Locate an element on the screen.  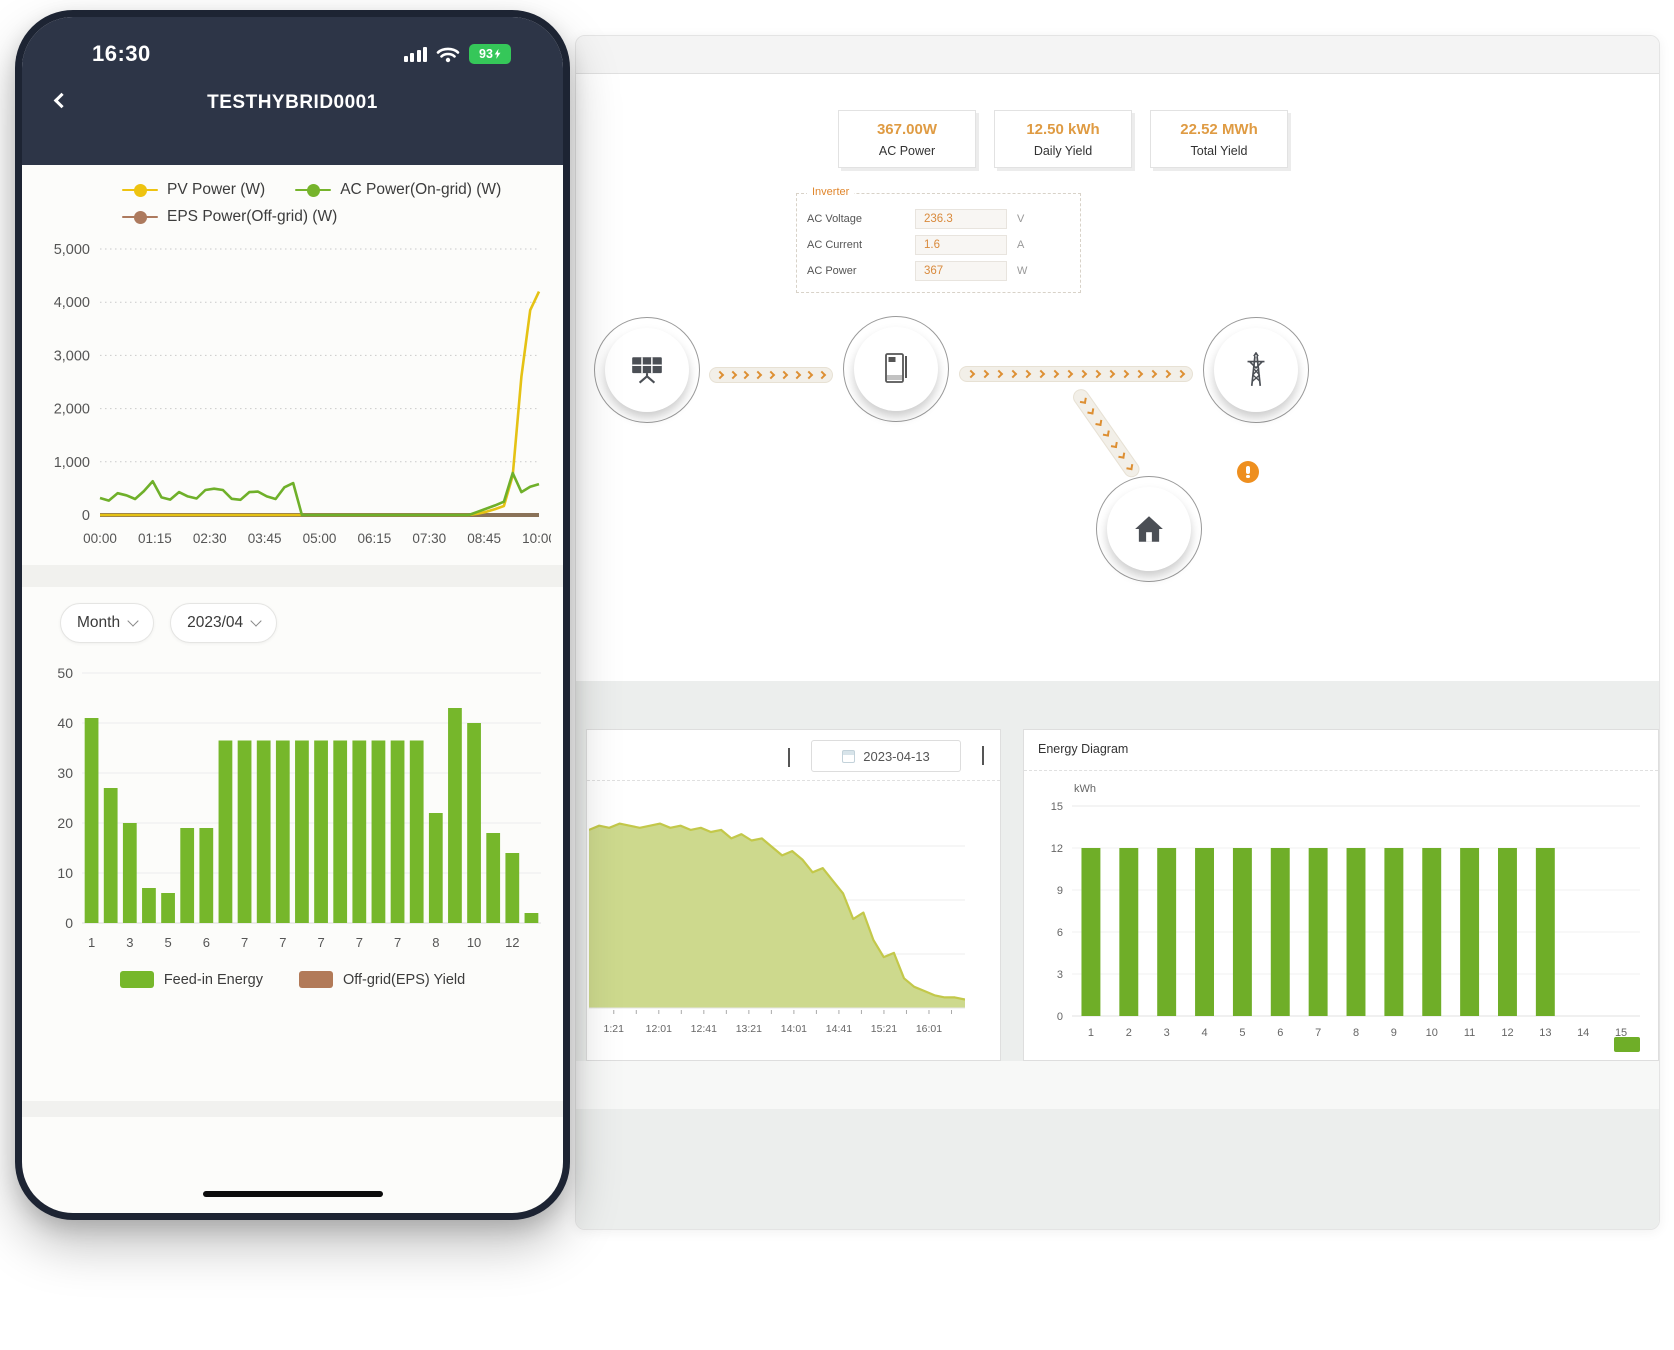
inverter-row-current: AC Current 1.6 A is located at coordinates (938, 245).